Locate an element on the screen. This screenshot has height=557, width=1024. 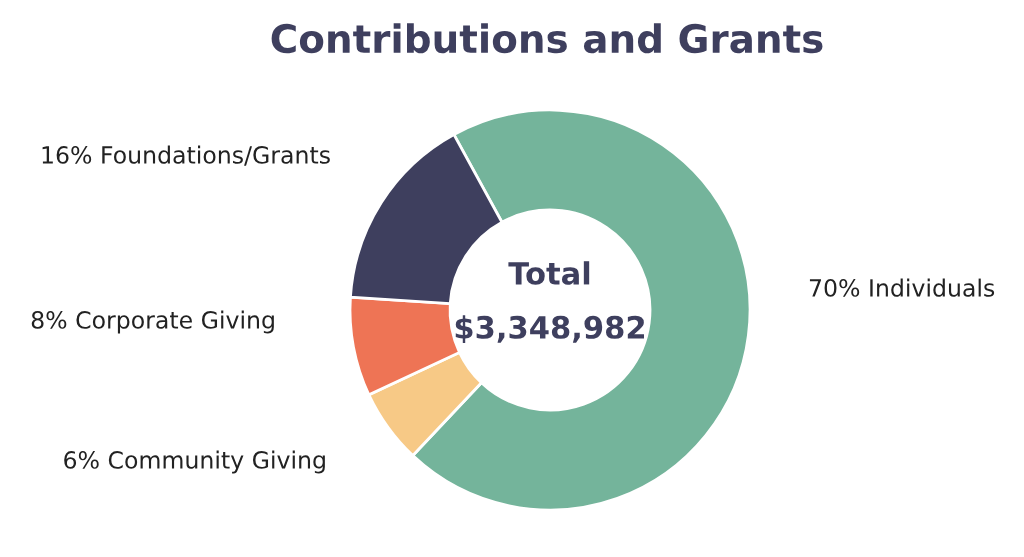
slice-label: 70% Individuals is located at coordinates (902, 287).